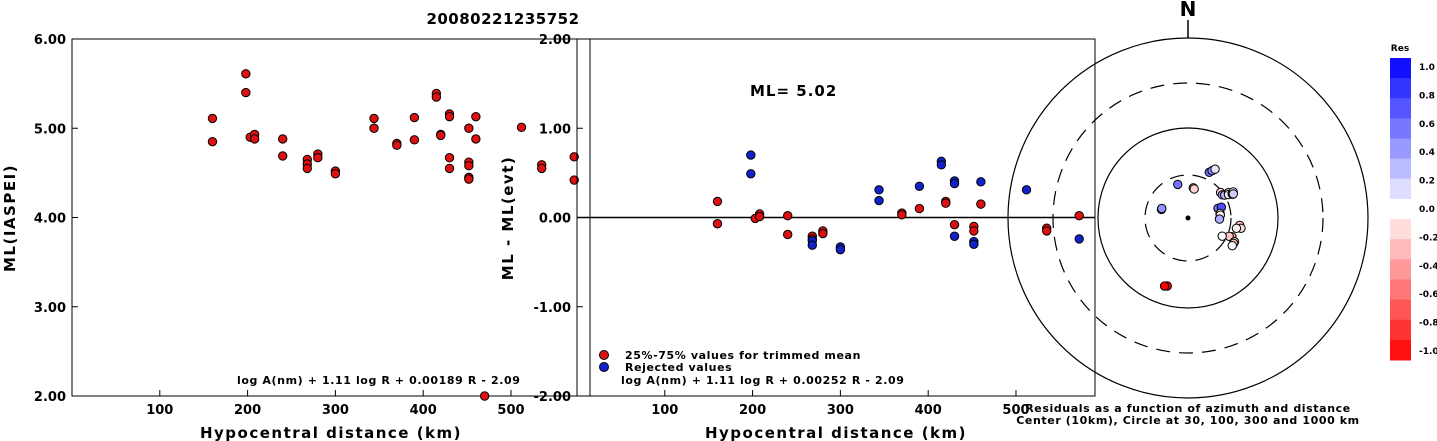  What do you see at coordinates (1428, 324) in the screenshot?
I see `colorbar-tick-label: -0.8` at bounding box center [1428, 324].